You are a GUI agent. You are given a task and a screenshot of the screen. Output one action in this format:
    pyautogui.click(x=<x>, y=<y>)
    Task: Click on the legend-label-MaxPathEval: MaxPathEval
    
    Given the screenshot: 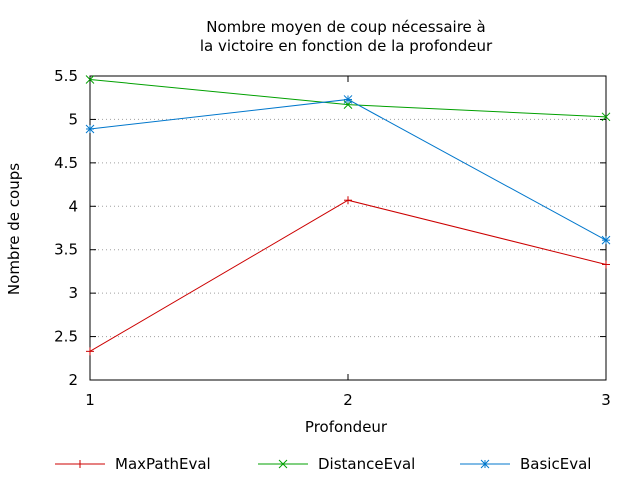 What is the action you would take?
    pyautogui.click(x=163, y=464)
    